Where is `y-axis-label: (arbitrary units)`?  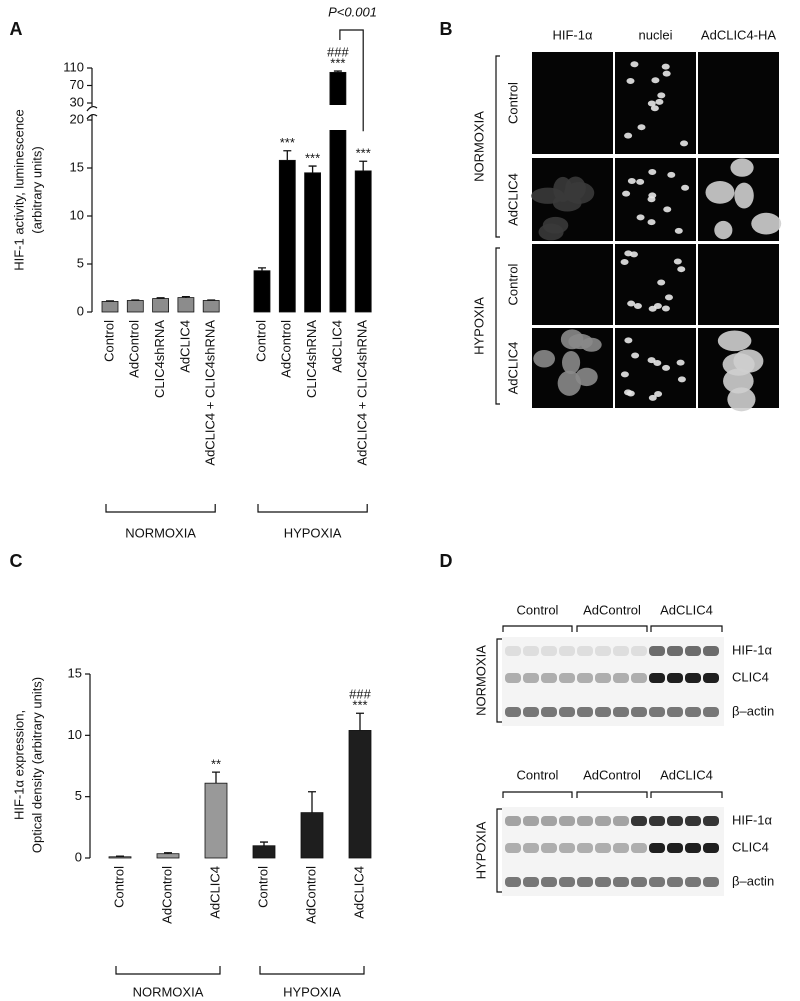 y-axis-label: (arbitrary units) is located at coordinates (36, 189).